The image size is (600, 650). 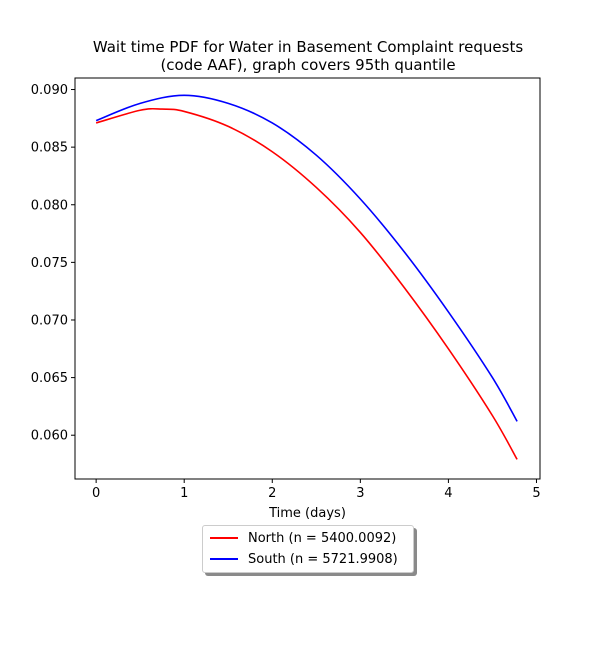 I want to click on x-axis: 0 1 2 3 4 5, so click(x=316, y=490).